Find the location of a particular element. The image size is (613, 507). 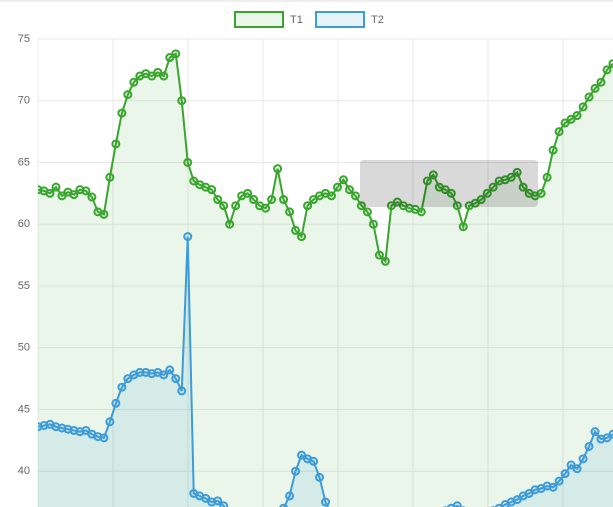

y-tick-label: 55 is located at coordinates (24, 286).